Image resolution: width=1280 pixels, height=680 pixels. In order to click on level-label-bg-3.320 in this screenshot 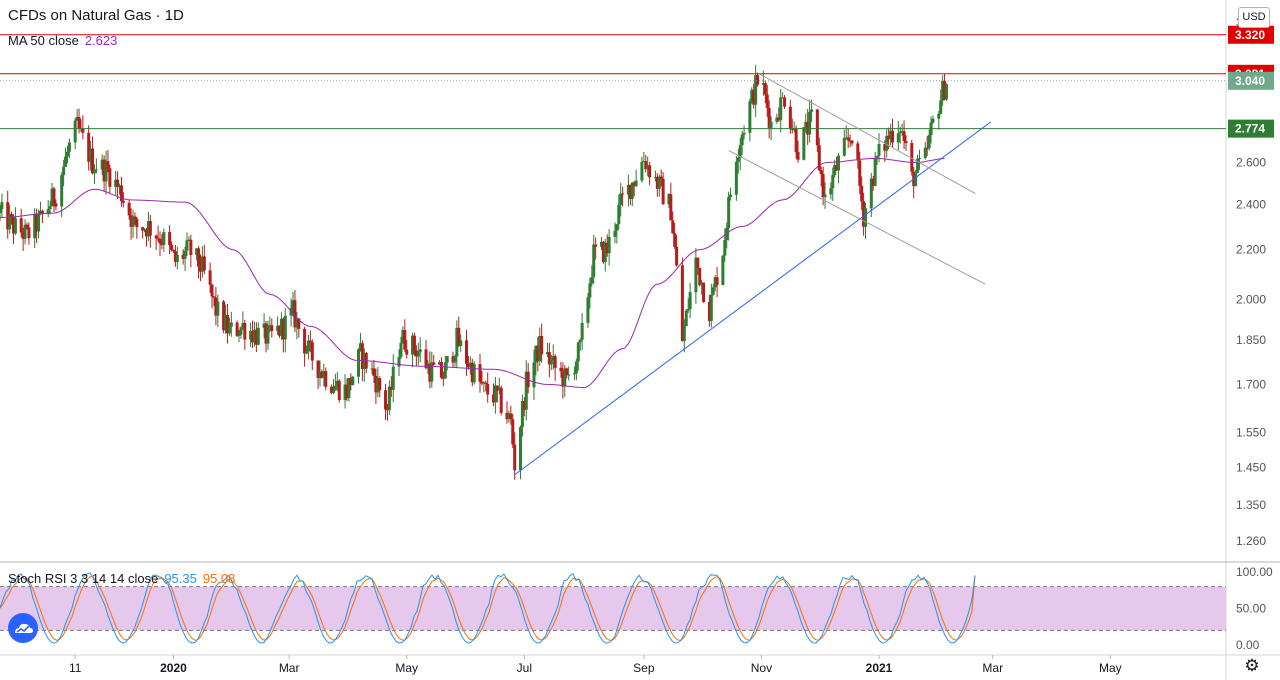, I will do `click(1251, 34)`.